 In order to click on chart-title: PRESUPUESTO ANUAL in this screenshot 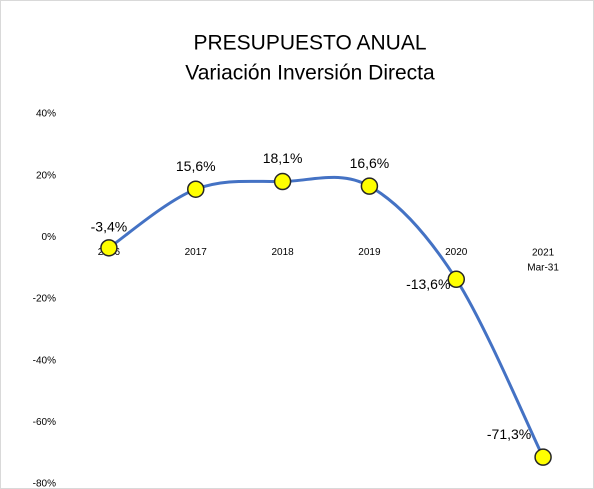, I will do `click(309, 43)`.